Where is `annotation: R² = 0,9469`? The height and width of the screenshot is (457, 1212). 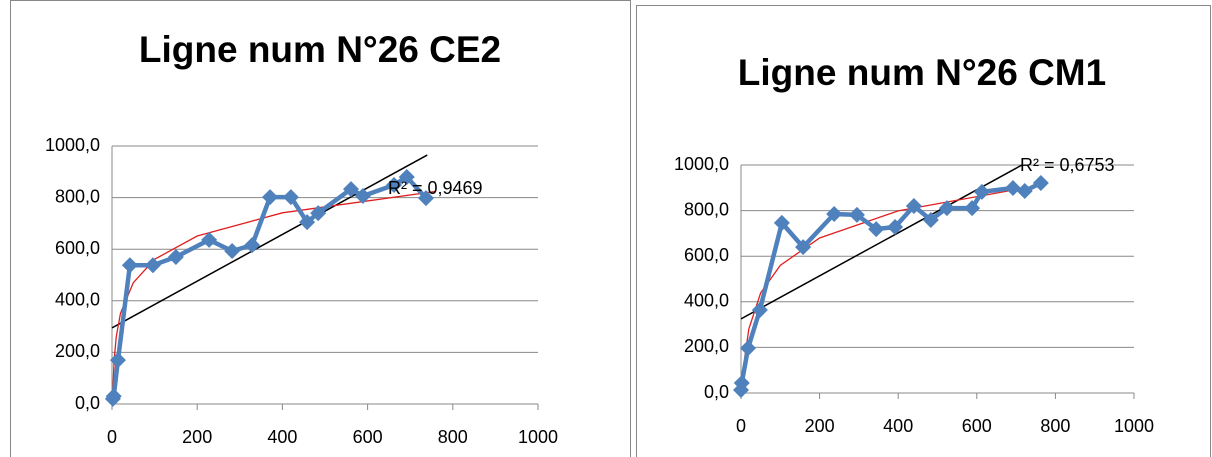
annotation: R² = 0,9469 is located at coordinates (435, 188).